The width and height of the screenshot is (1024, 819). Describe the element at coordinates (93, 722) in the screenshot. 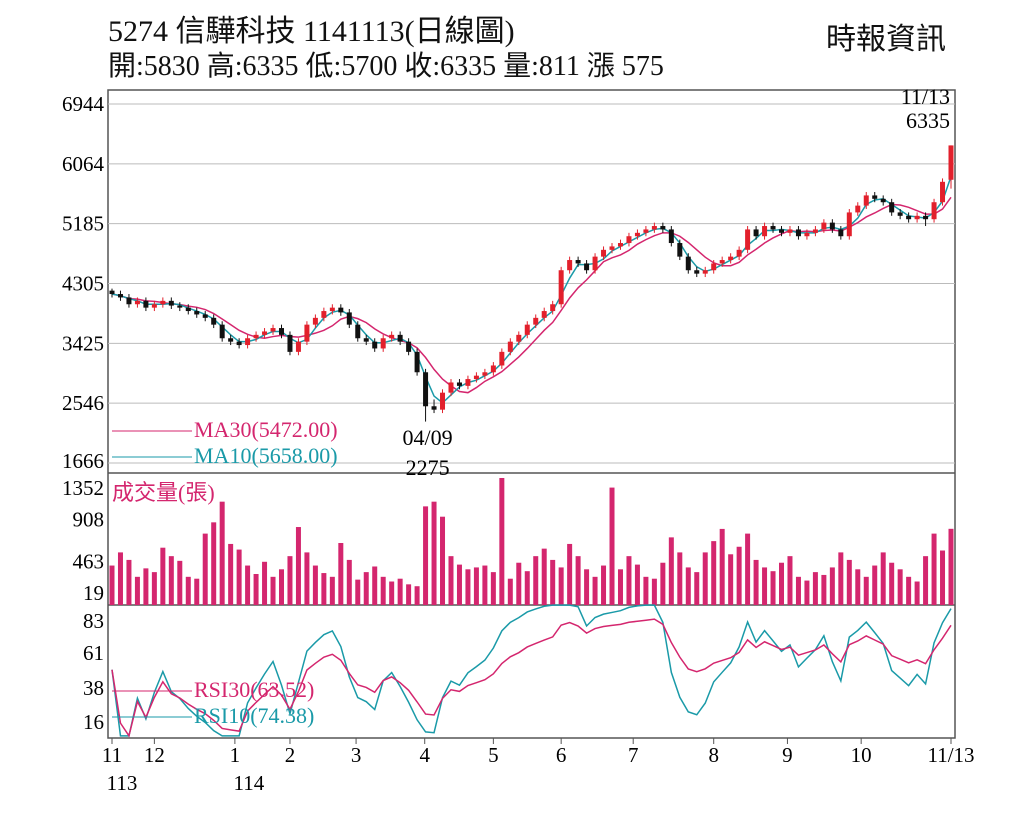

I see `rsi-tick-label: 16` at that location.